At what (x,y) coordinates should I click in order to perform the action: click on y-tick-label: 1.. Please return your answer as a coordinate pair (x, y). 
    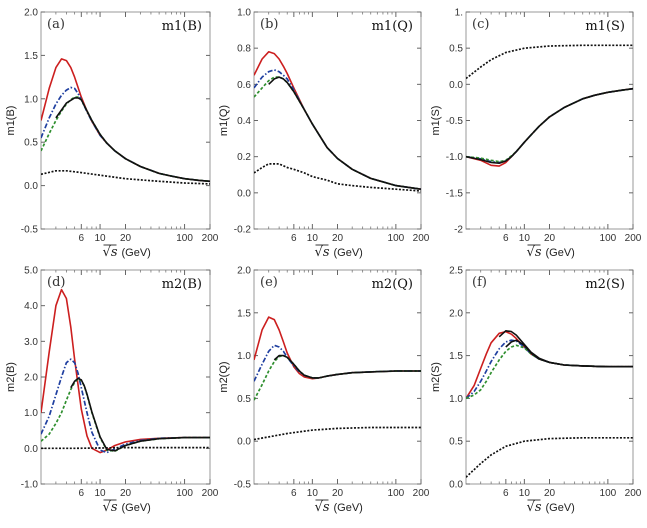
    Looking at the image, I should click on (459, 13).